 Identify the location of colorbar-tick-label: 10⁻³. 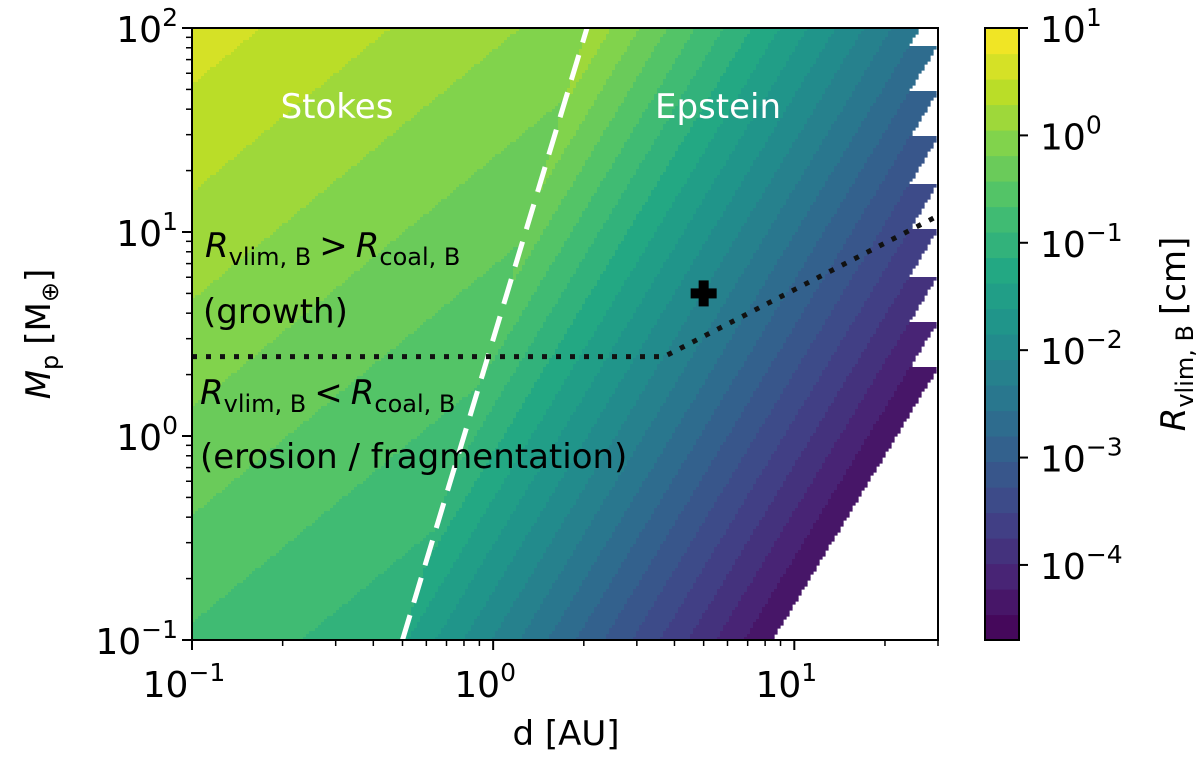
(1081, 457).